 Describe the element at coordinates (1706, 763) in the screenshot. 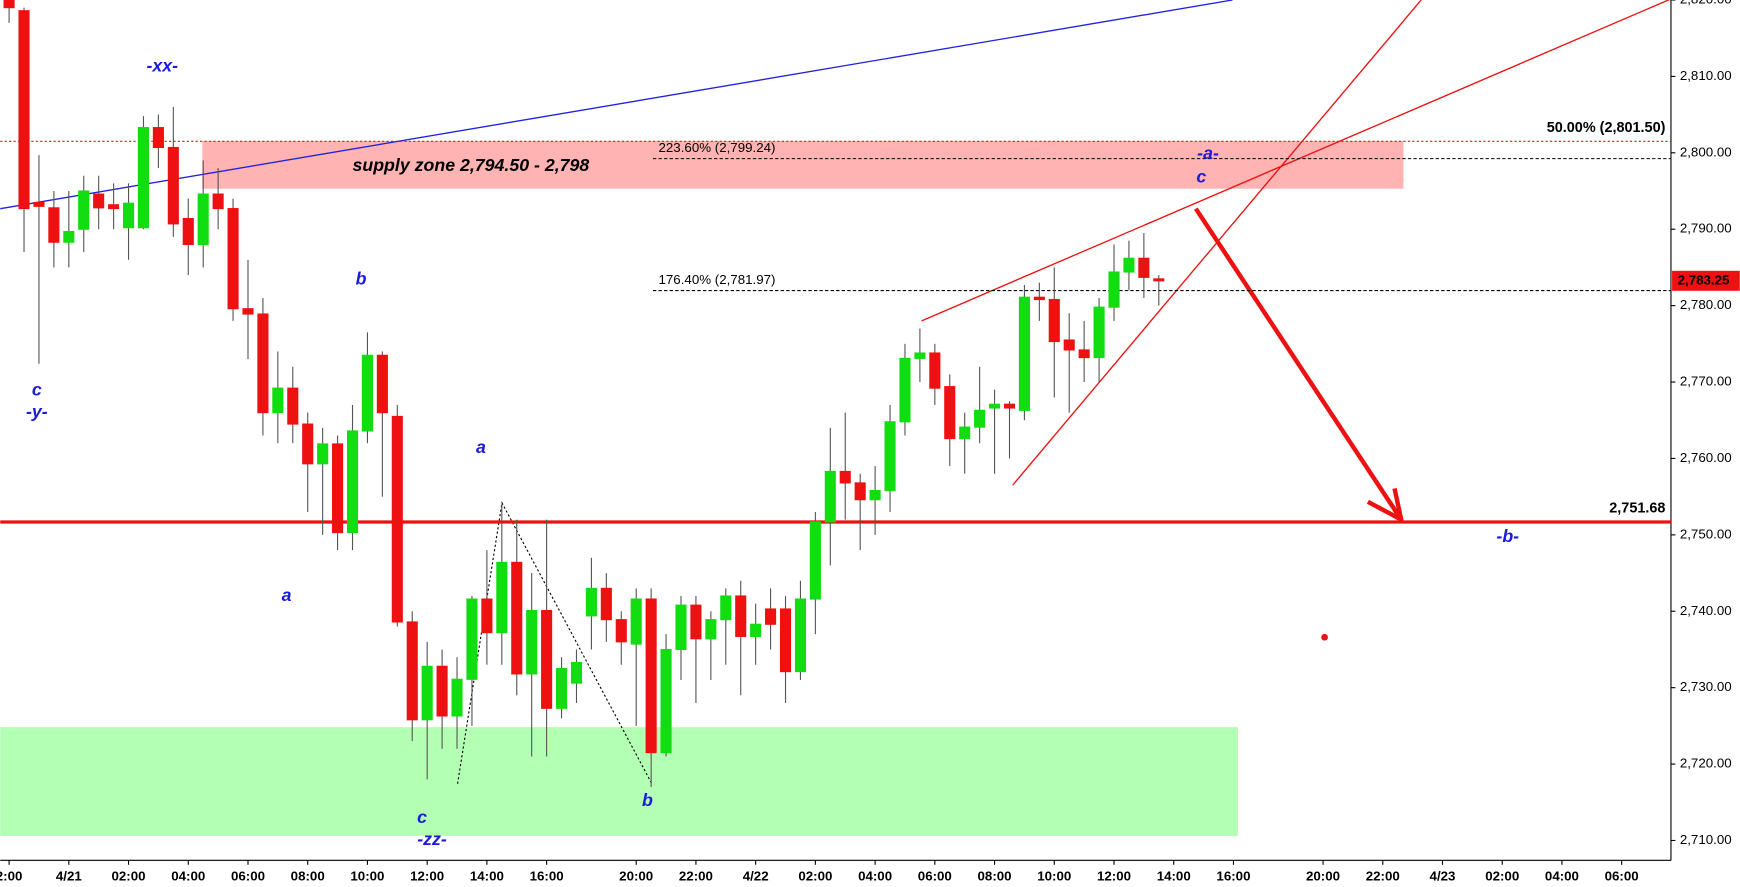

I see `y-tick-label: 2,720.00` at that location.